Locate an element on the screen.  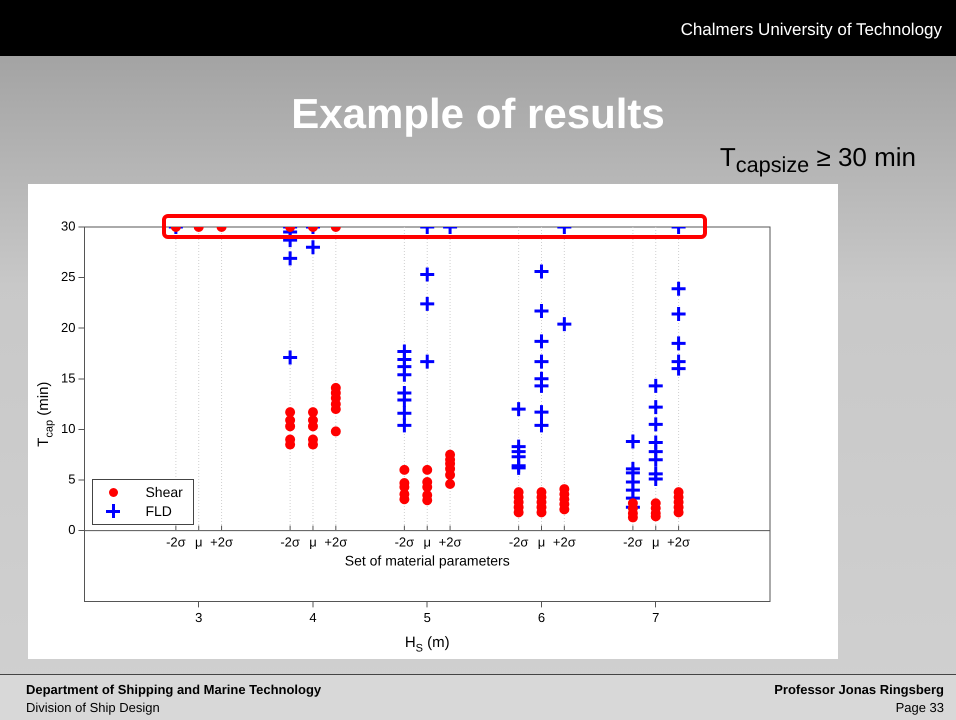
x-tick-label: 5 is located at coordinates (427, 617).